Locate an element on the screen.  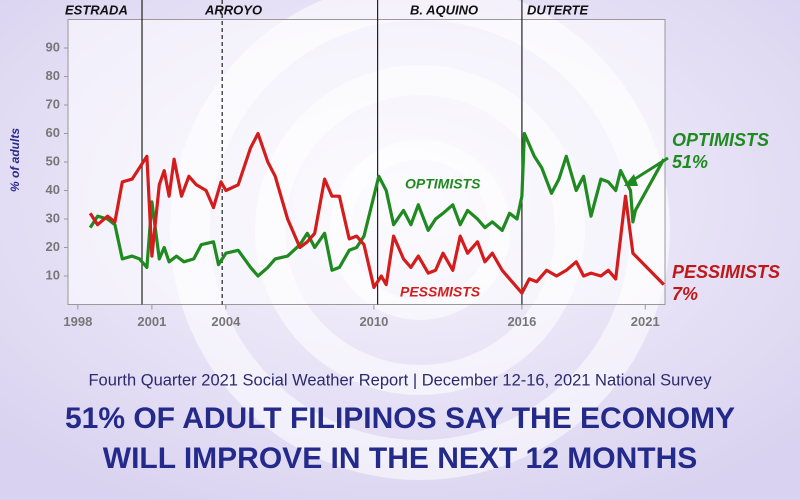
headline: WILL IMPROVE IN THE NEXT 12 MONTHS is located at coordinates (400, 458).